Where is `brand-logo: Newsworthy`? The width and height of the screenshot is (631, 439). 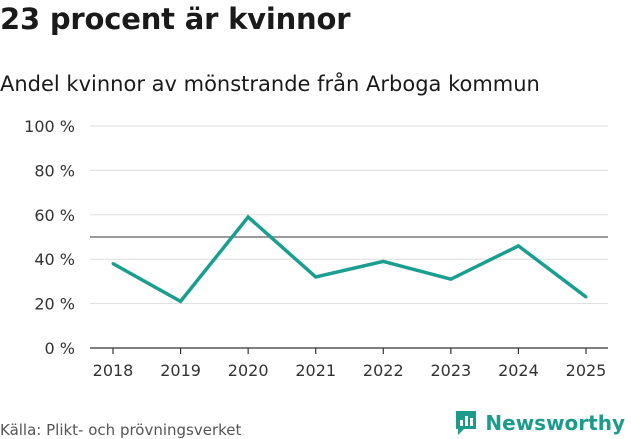 brand-logo: Newsworthy is located at coordinates (539, 423).